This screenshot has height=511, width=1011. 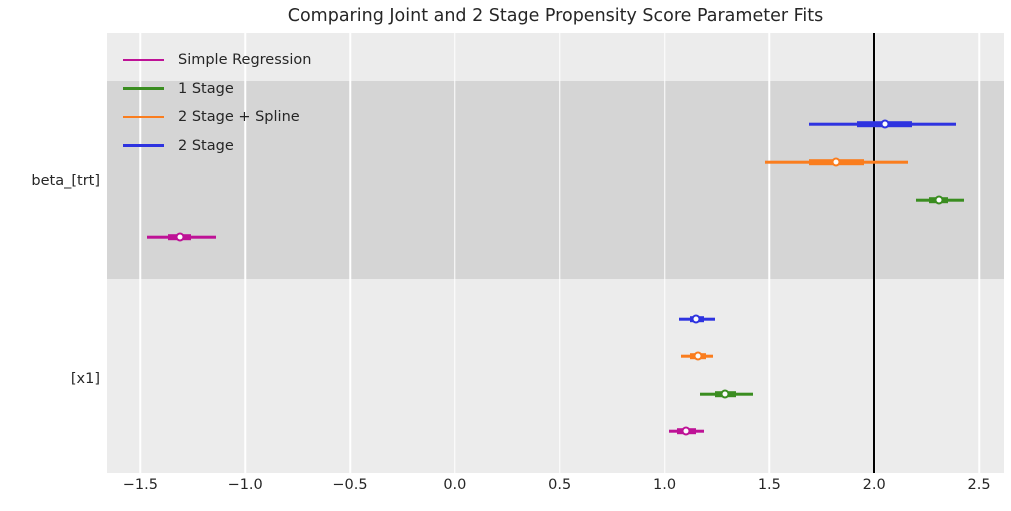 What do you see at coordinates (874, 485) in the screenshot?
I see `x-tick-label: 2.0` at bounding box center [874, 485].